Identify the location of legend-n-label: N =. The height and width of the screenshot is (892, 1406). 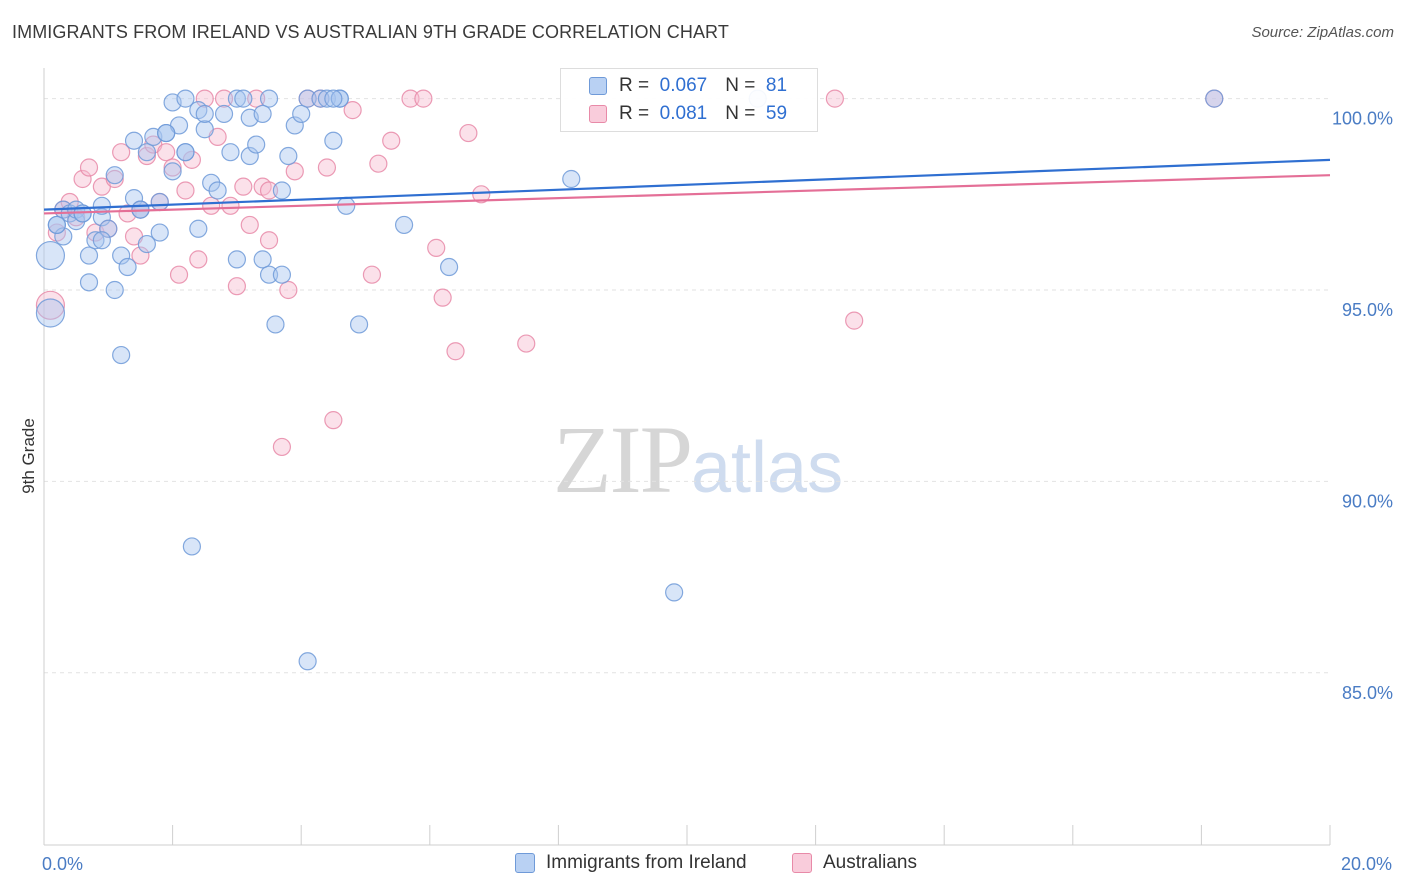
(740, 85).